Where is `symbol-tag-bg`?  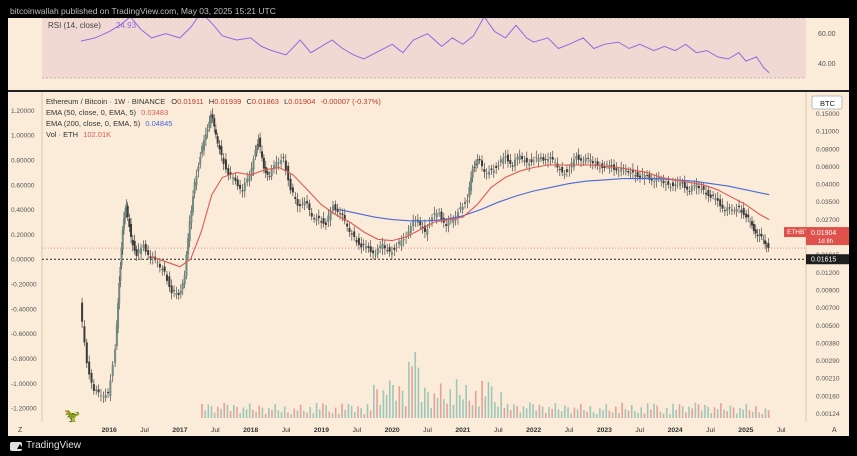
symbol-tag-bg is located at coordinates (800, 232).